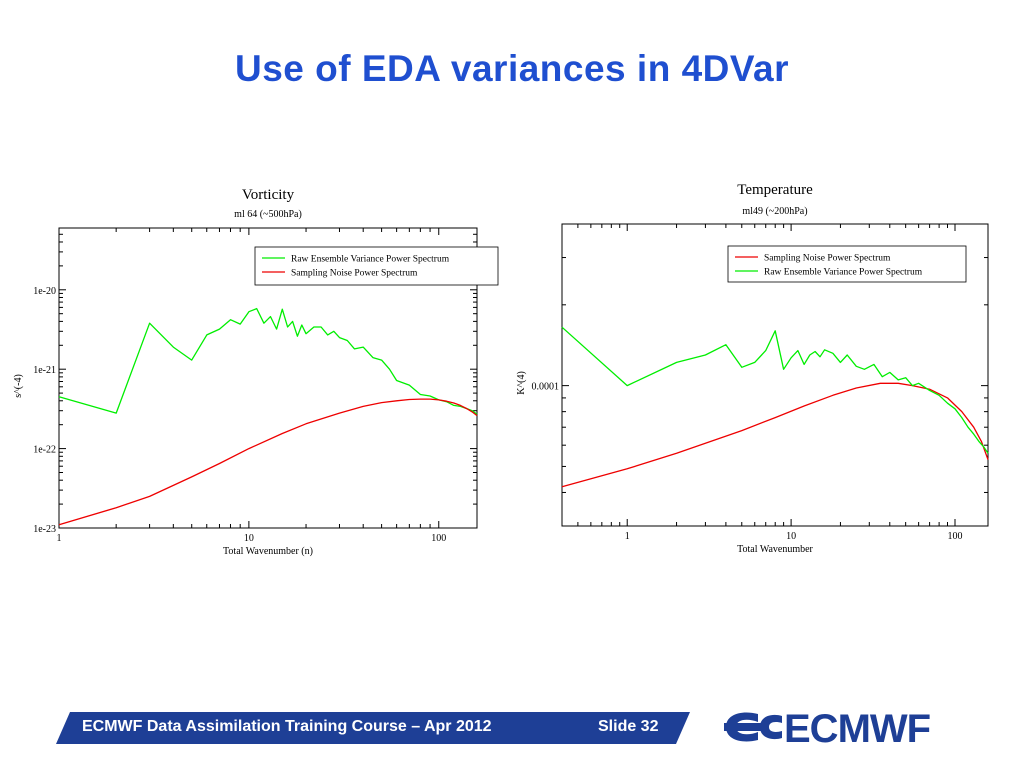 Image resolution: width=1024 pixels, height=768 pixels. Describe the element at coordinates (268, 195) in the screenshot. I see `chart1-title: Vorticity` at that location.